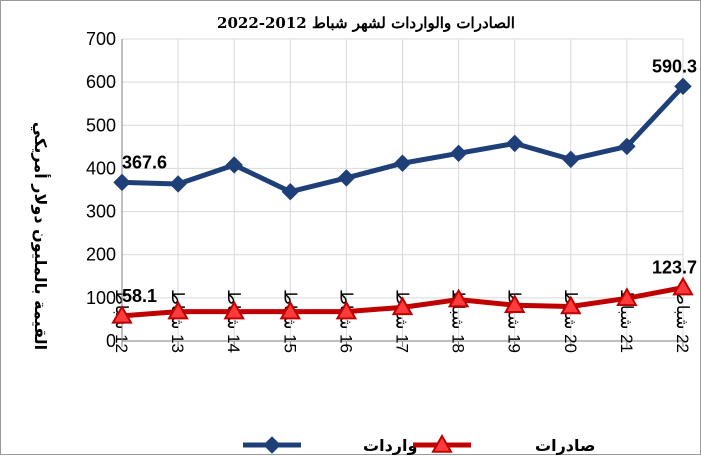  Describe the element at coordinates (345, 321) in the screenshot. I see `x-tick-label: 16 شباط` at that location.